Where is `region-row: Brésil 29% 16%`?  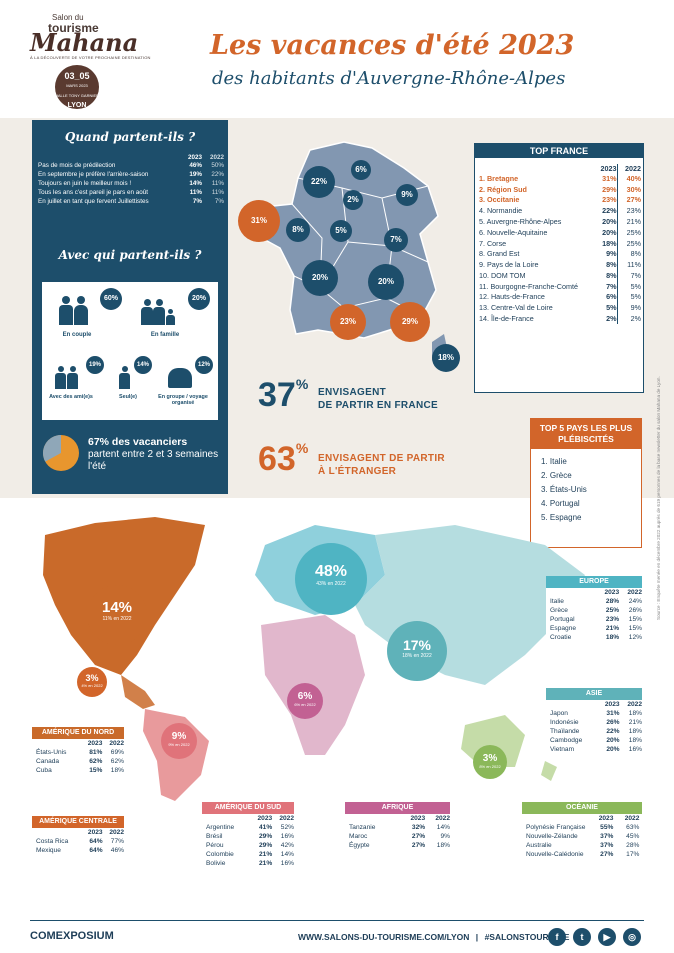
region-row: Brésil 29% 16% is located at coordinates (250, 836).